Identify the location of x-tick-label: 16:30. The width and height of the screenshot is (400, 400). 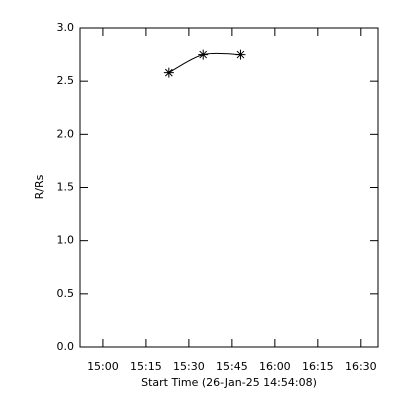
(361, 366).